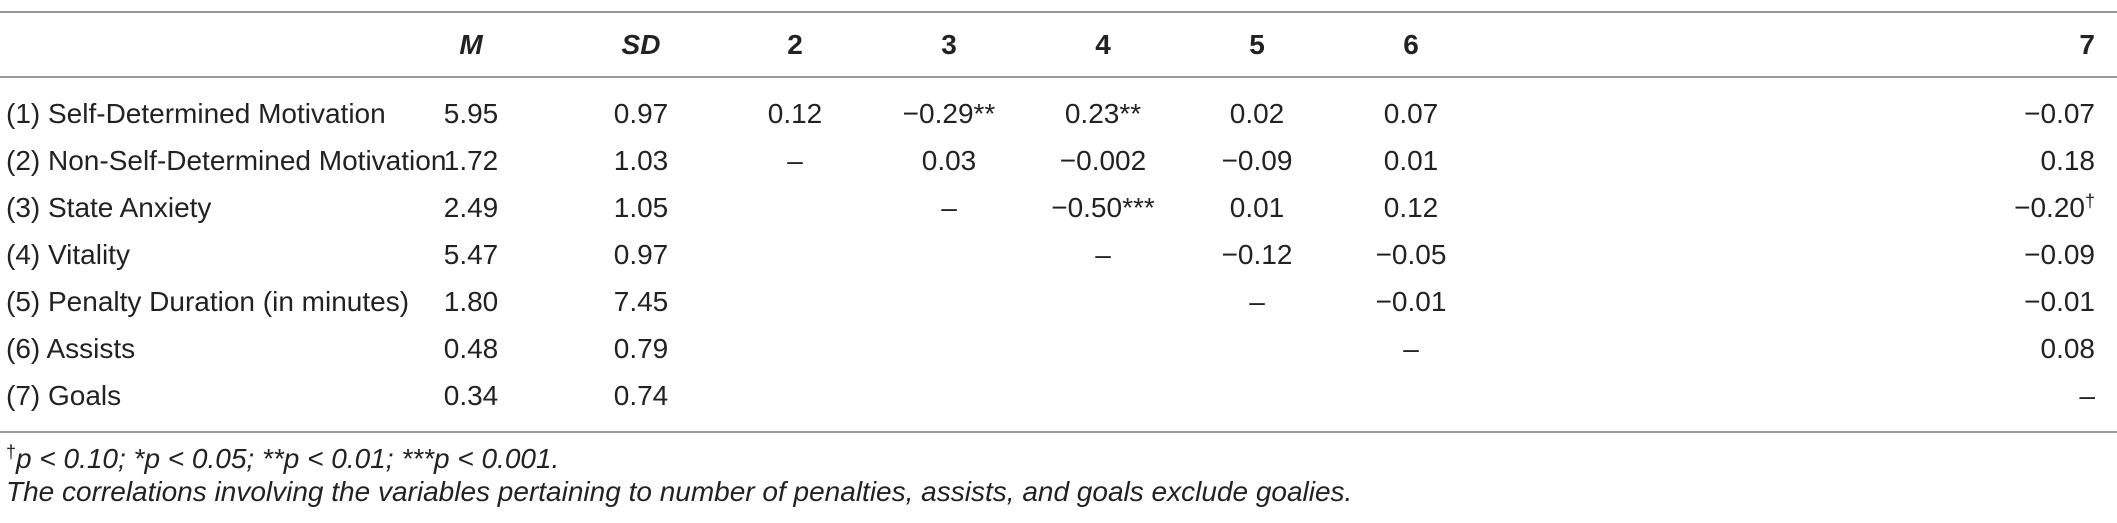 The height and width of the screenshot is (523, 2117). I want to click on cell-mean: 5.47, so click(471, 254).